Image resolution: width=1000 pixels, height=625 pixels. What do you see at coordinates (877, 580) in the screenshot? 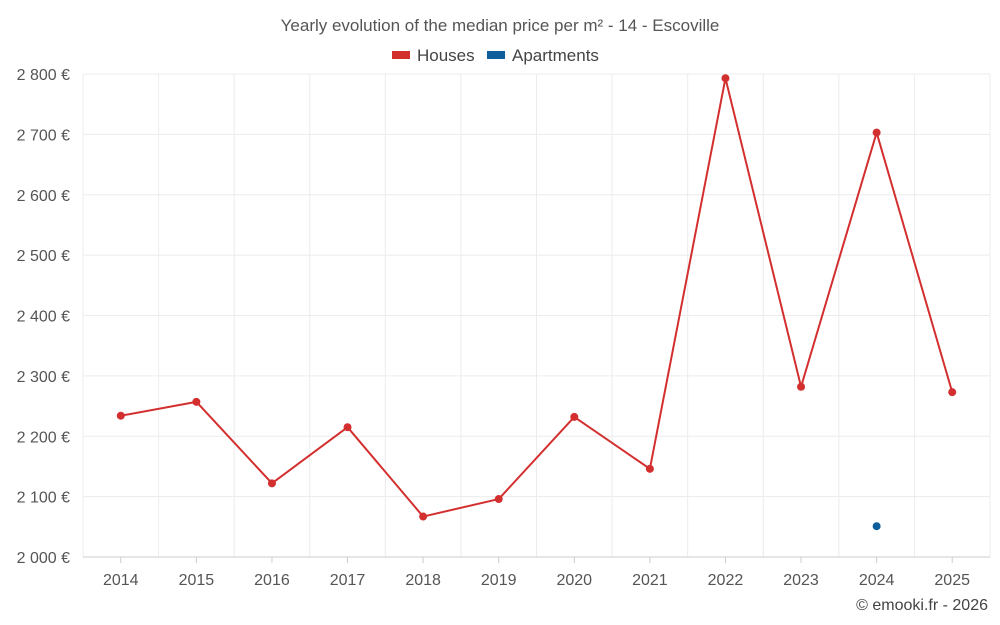
I see `x-tick-label: 2024` at bounding box center [877, 580].